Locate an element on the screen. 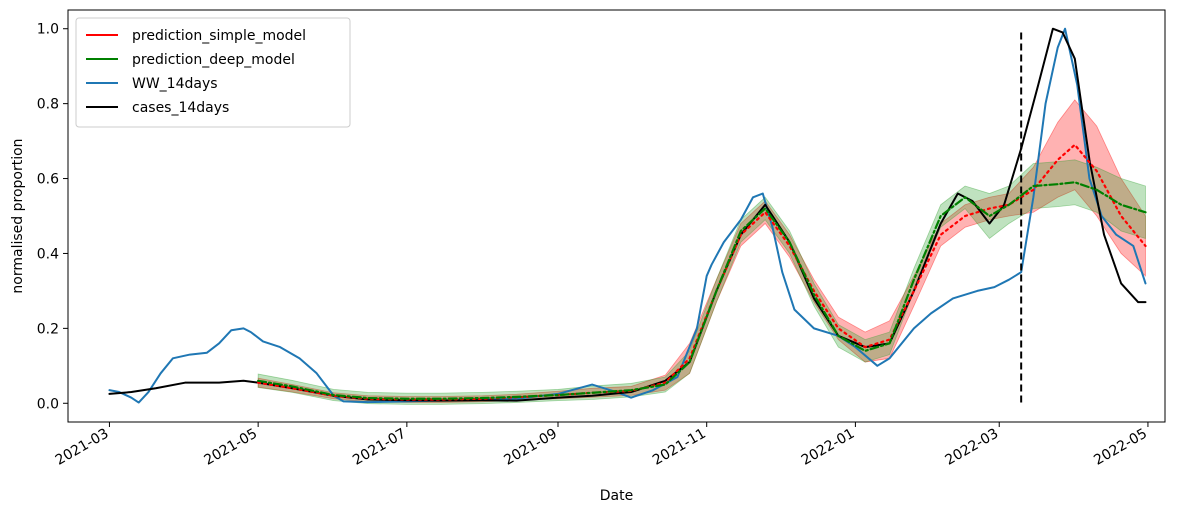 The height and width of the screenshot is (505, 1184). y-tick-label: 1.0 is located at coordinates (48, 30).